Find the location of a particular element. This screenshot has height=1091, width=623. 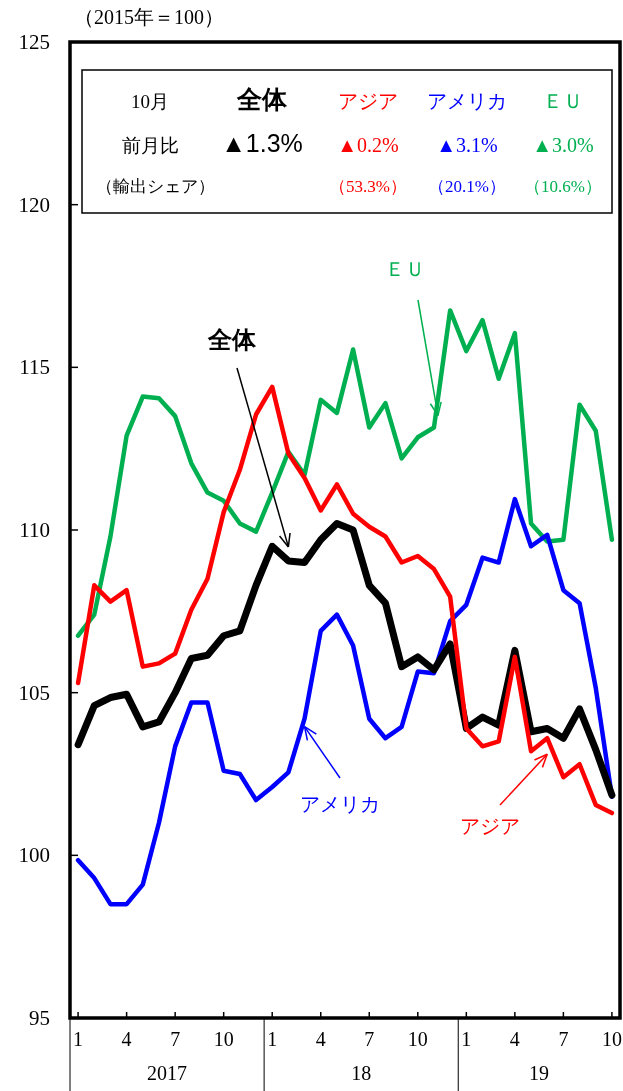

year-label: 2017 is located at coordinates (167, 1073).